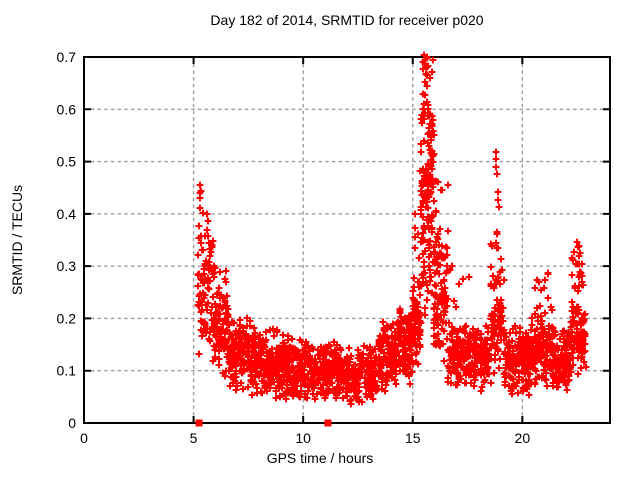 This screenshot has height=480, width=640. I want to click on y-tick-label: 0.6, so click(67, 109).